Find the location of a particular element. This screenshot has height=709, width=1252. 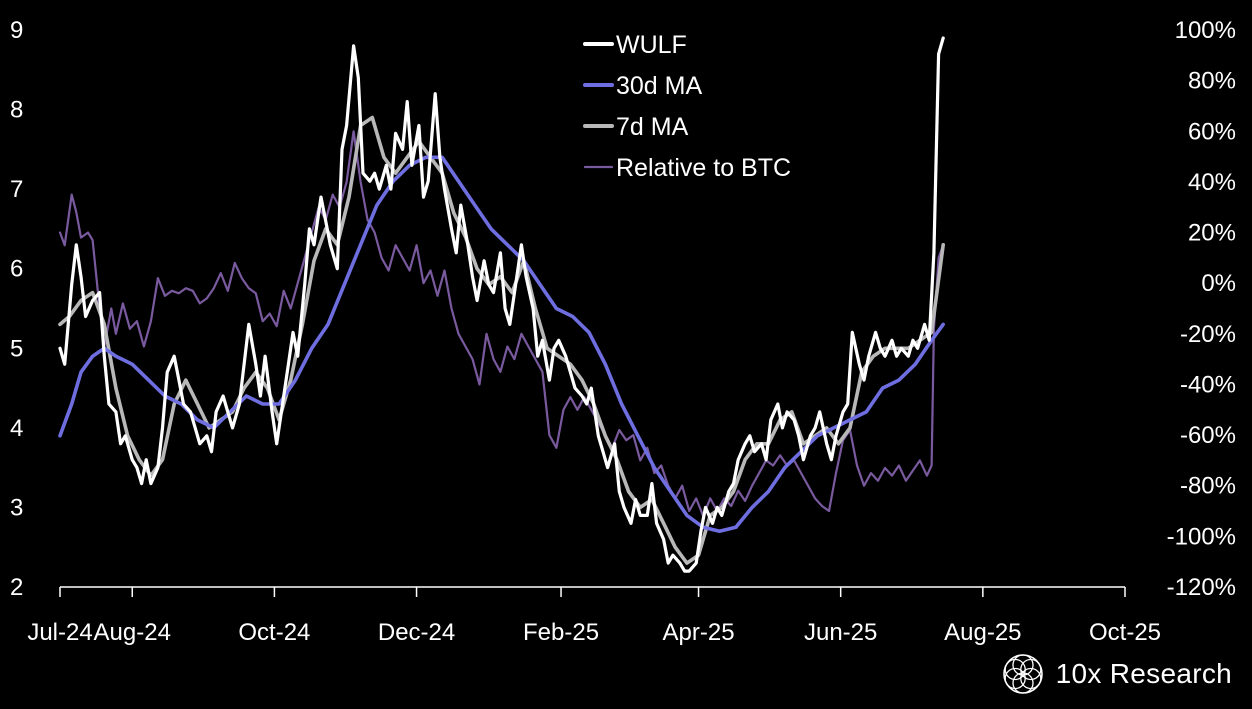

left-tick-label-9: 9 is located at coordinates (16, 30).